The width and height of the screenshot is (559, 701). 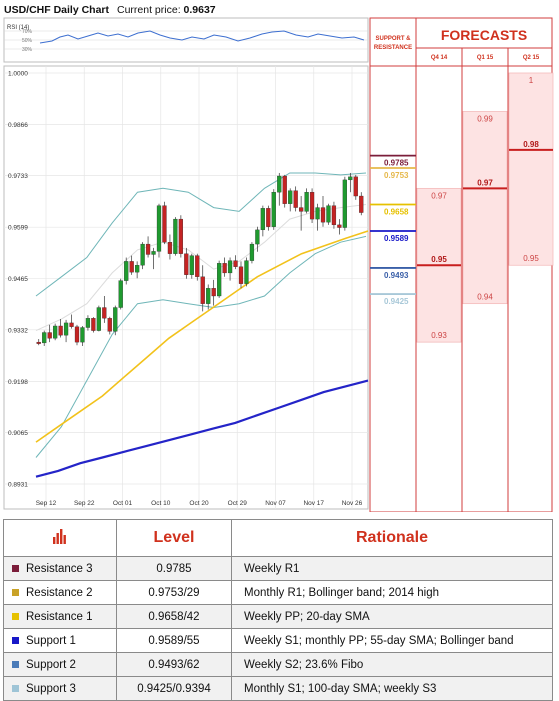 I want to click on y-tick-label: 0.8931, so click(x=18, y=485).